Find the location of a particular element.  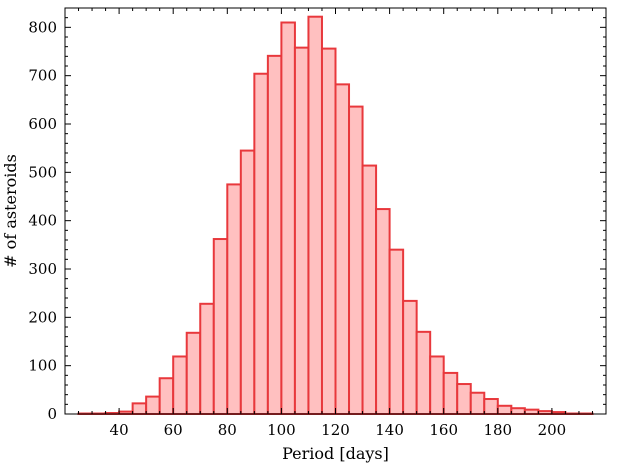

x-tick-label: 80 is located at coordinates (227, 430).